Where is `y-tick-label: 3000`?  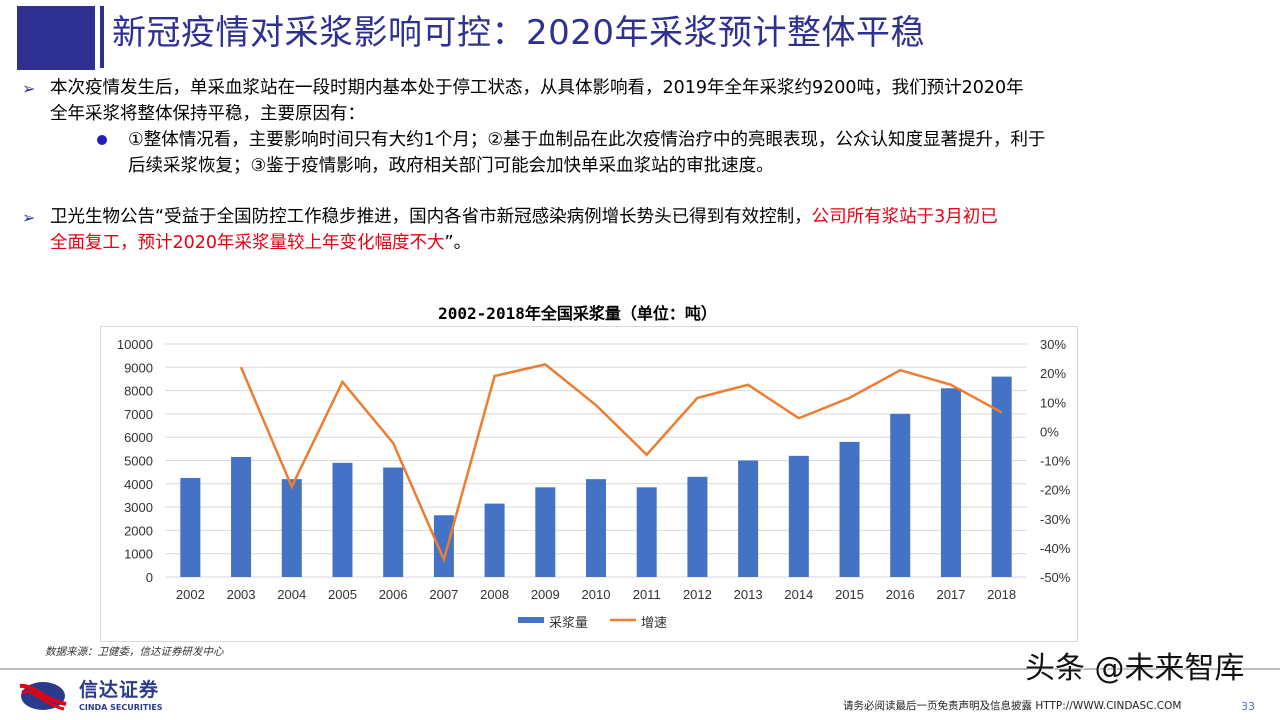 y-tick-label: 3000 is located at coordinates (138, 507).